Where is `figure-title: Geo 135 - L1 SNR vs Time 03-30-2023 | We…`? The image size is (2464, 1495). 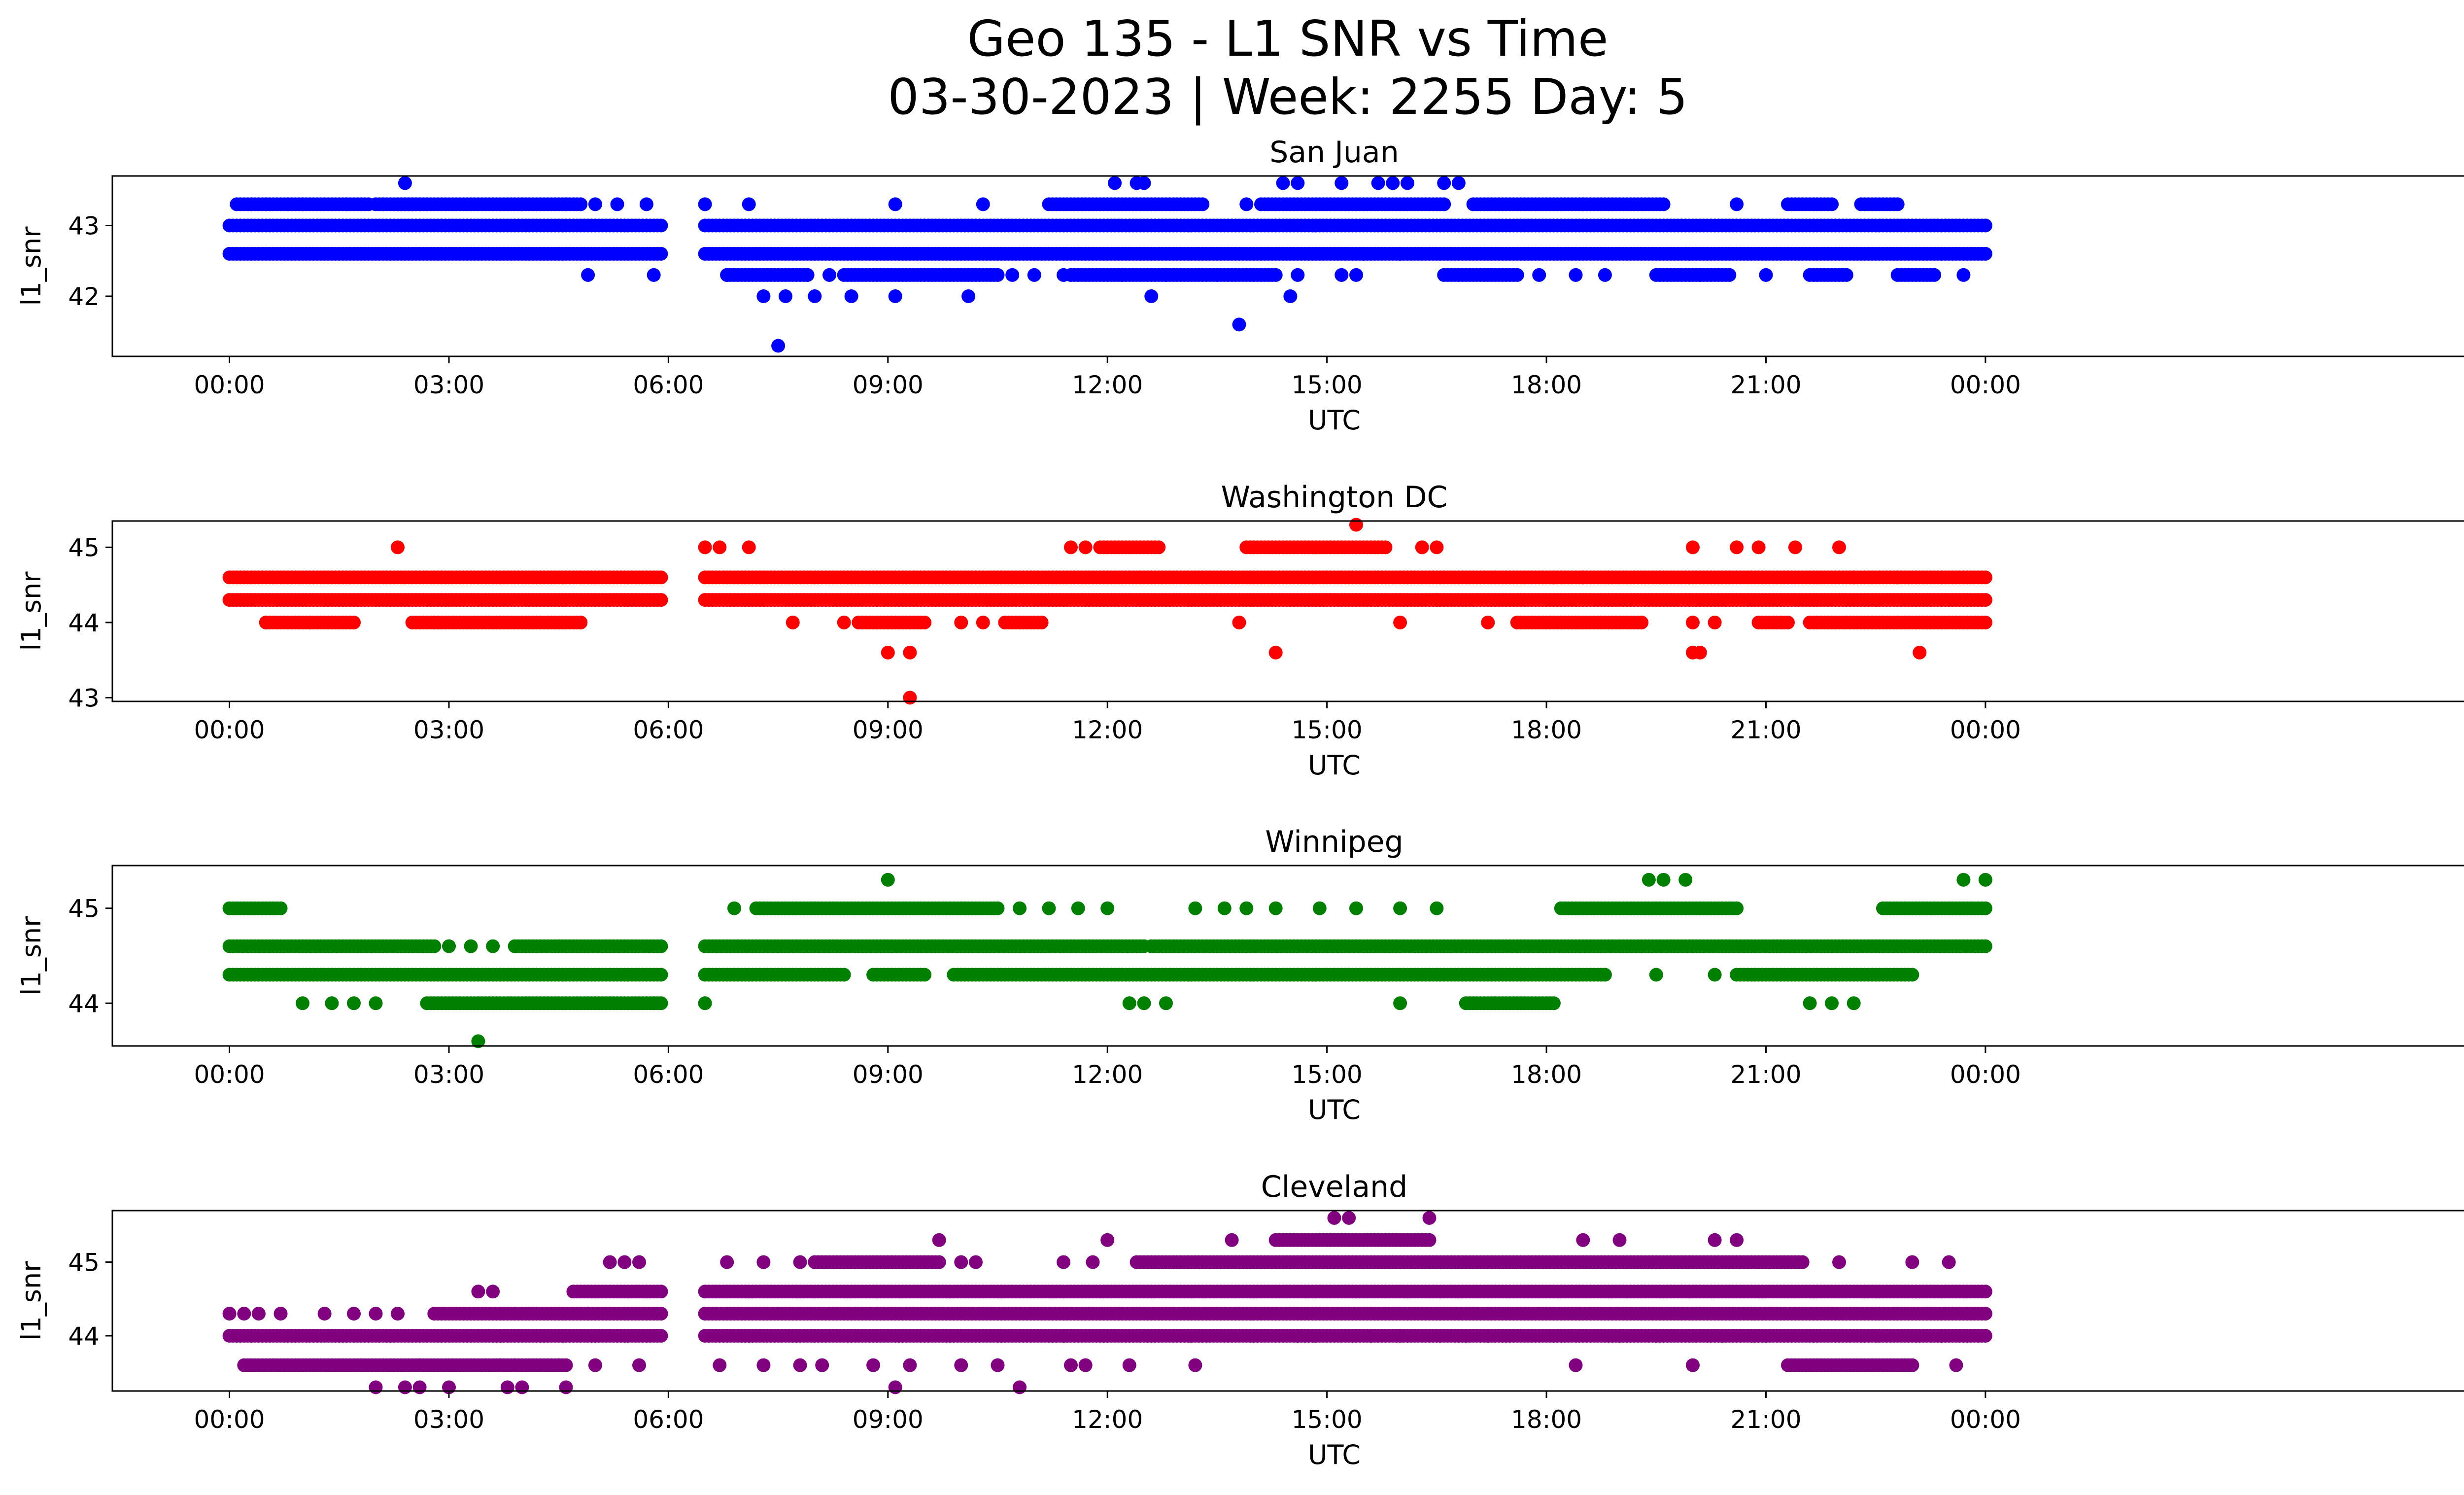 figure-title: Geo 135 - L1 SNR vs Time 03-30-2023 | We… is located at coordinates (1232, 68).